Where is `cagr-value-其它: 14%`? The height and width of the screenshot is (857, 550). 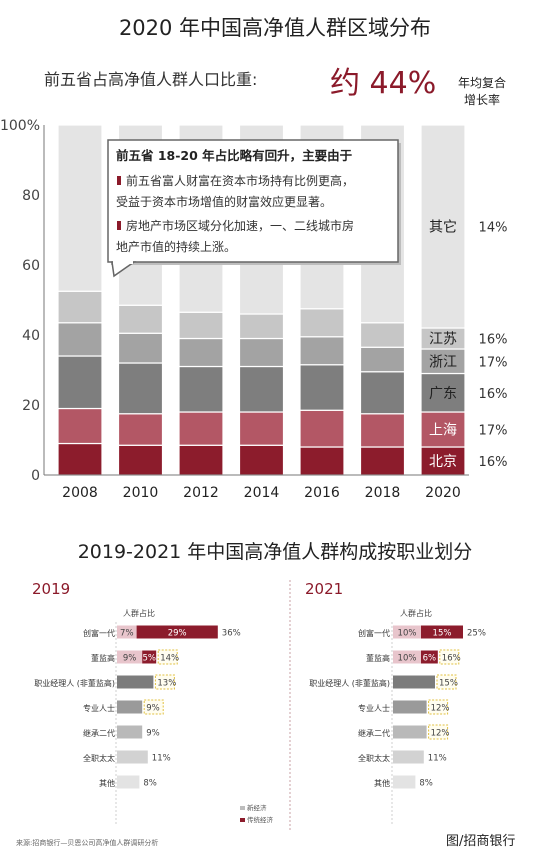 cagr-value-其它: 14% is located at coordinates (493, 228).